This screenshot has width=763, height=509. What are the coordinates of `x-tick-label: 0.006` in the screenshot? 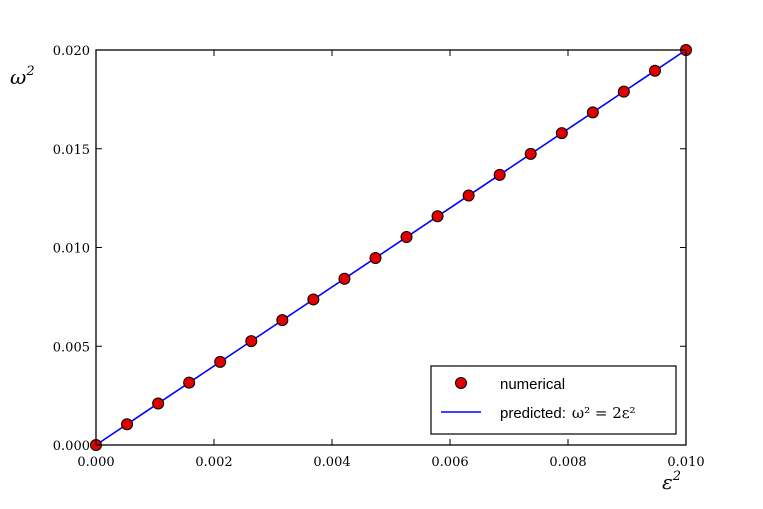 It's located at (449, 462).